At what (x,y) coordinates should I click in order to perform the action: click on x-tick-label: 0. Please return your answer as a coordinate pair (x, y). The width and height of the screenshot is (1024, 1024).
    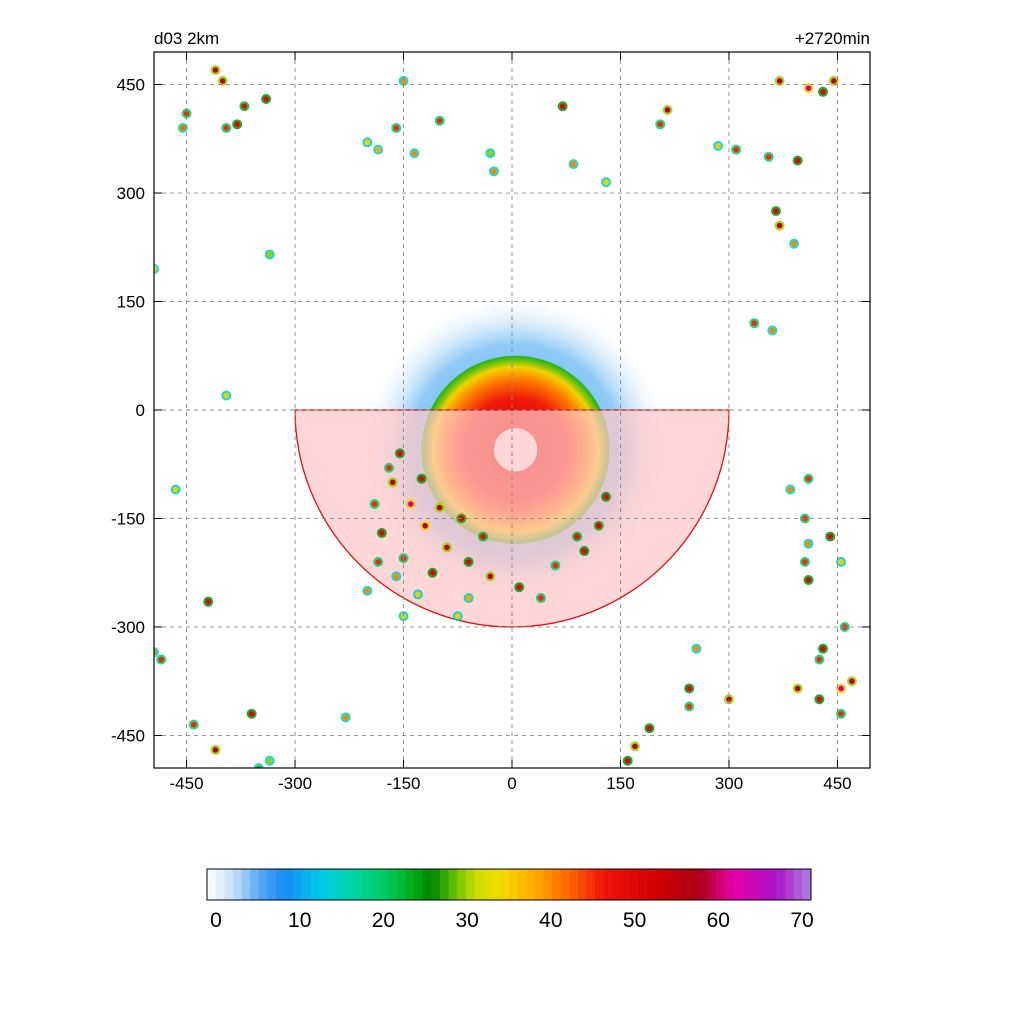
    Looking at the image, I should click on (511, 783).